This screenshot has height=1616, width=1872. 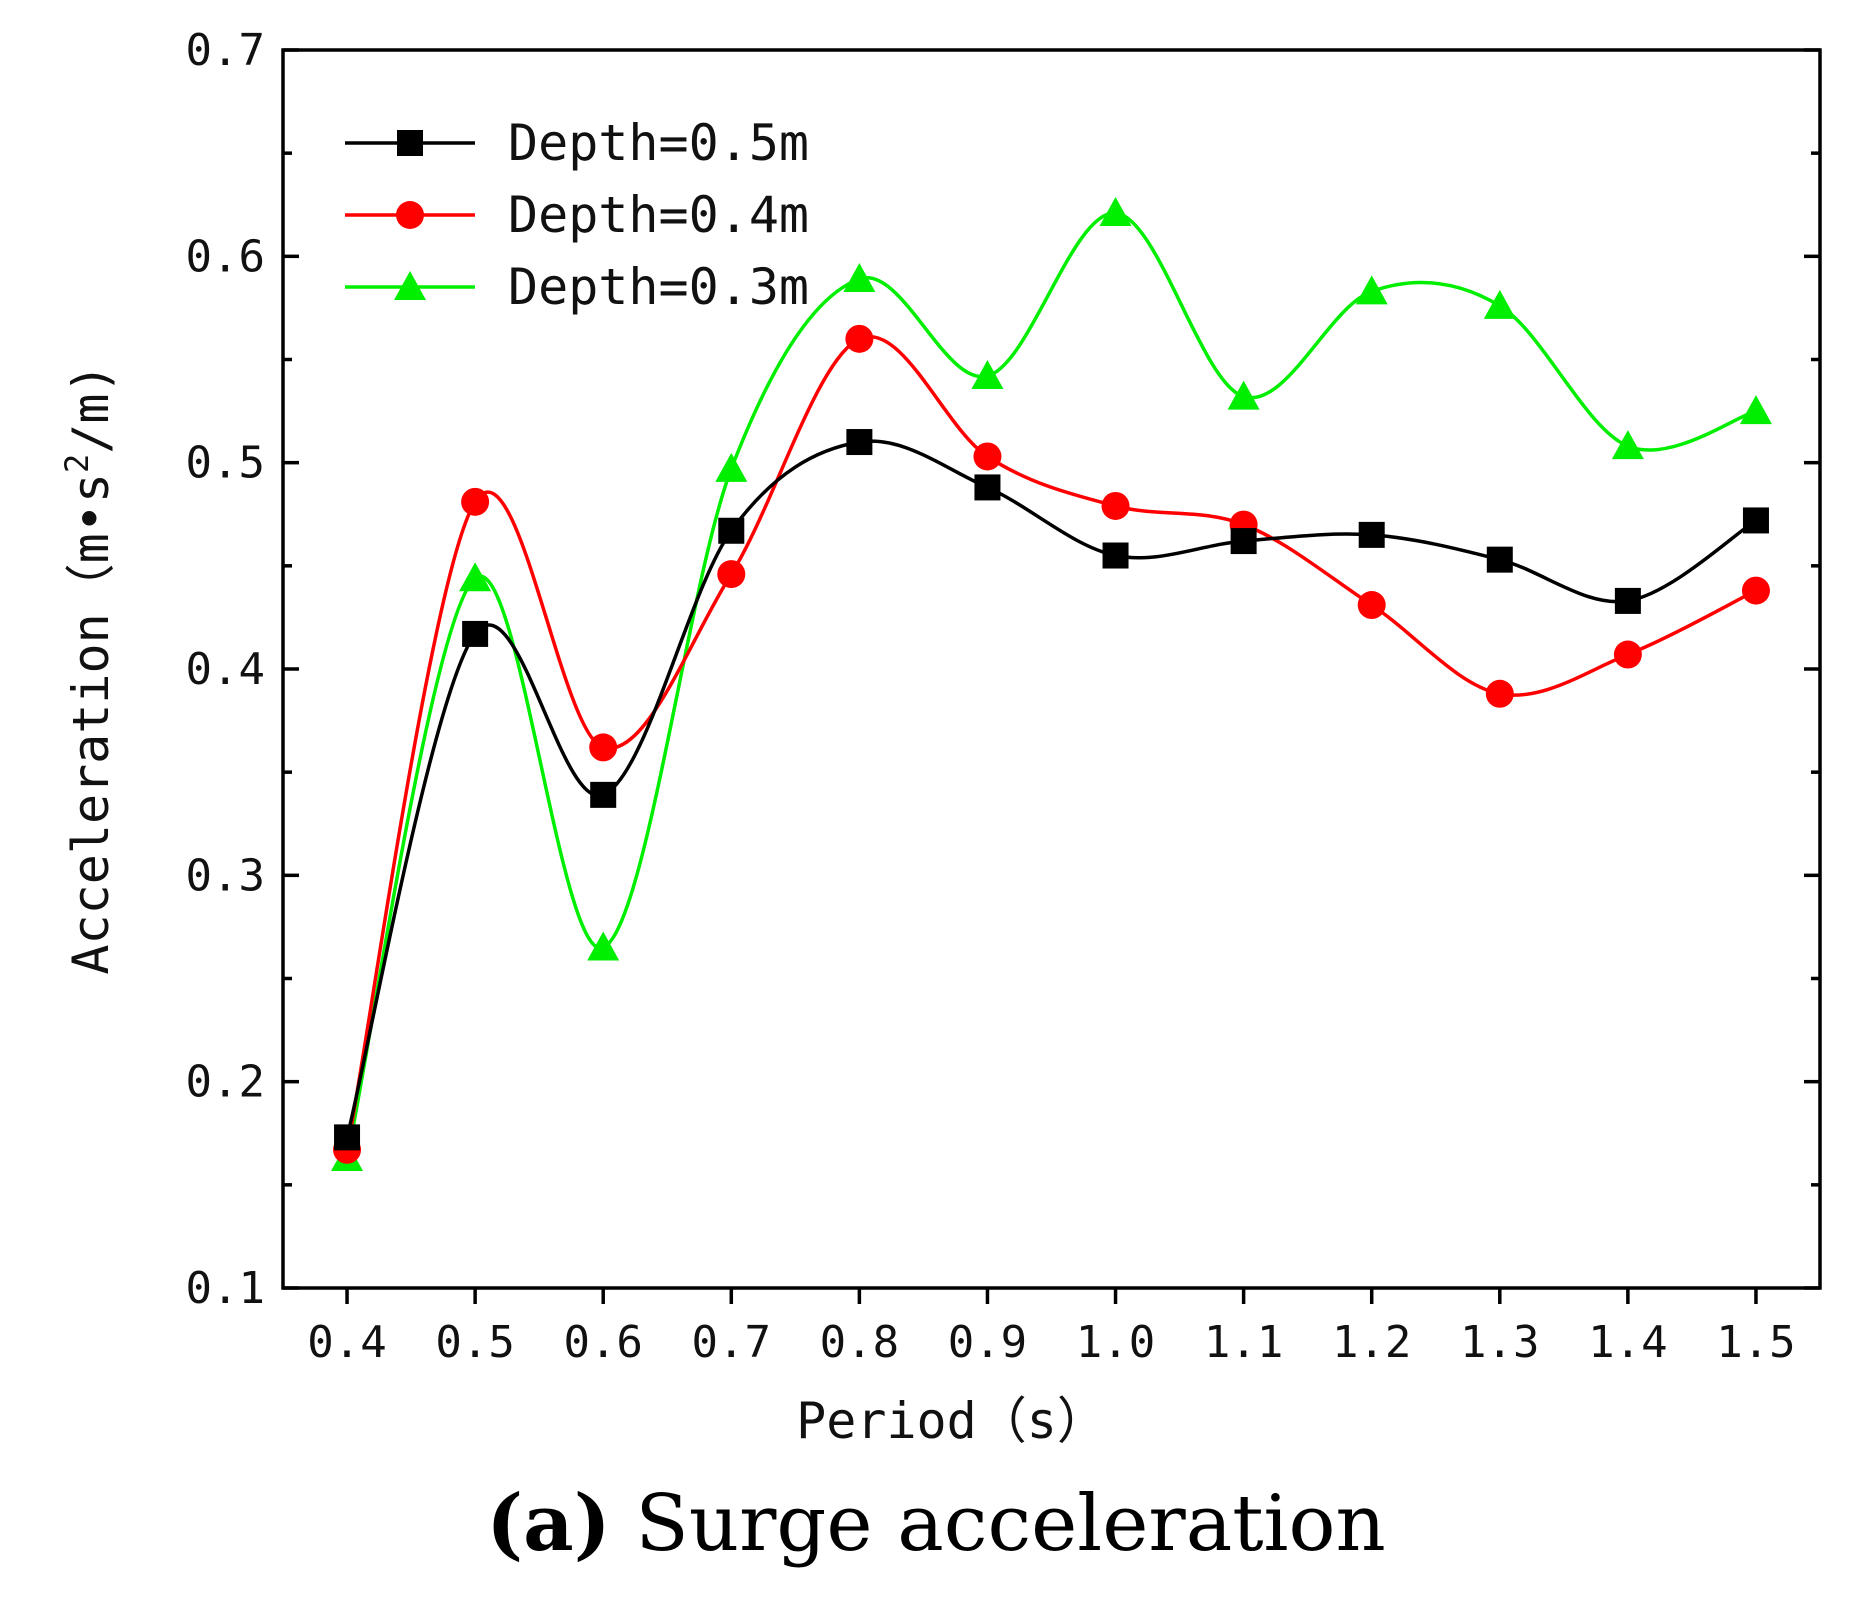 I want to click on y-axis-title-end: /m), so click(x=91, y=408).